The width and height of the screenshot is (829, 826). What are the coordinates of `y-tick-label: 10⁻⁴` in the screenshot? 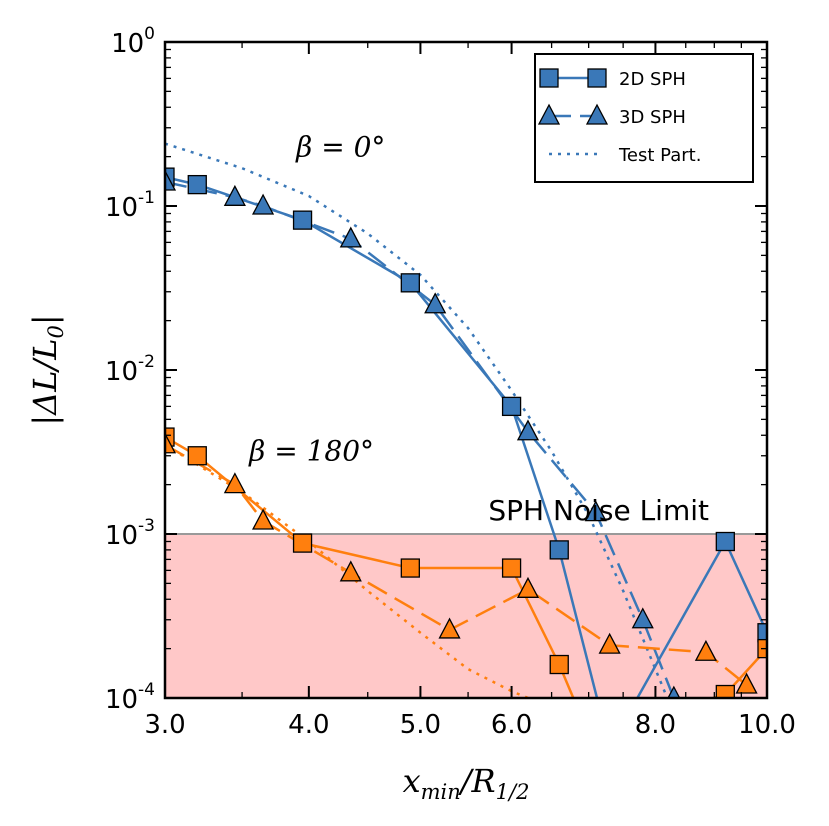 It's located at (130, 697).